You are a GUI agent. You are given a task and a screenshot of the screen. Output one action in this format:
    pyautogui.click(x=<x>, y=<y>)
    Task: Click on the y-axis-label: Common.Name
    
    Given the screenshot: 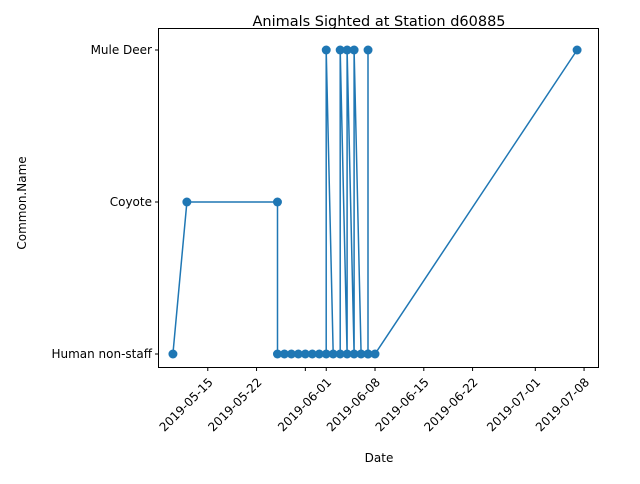 What is the action you would take?
    pyautogui.click(x=22, y=202)
    